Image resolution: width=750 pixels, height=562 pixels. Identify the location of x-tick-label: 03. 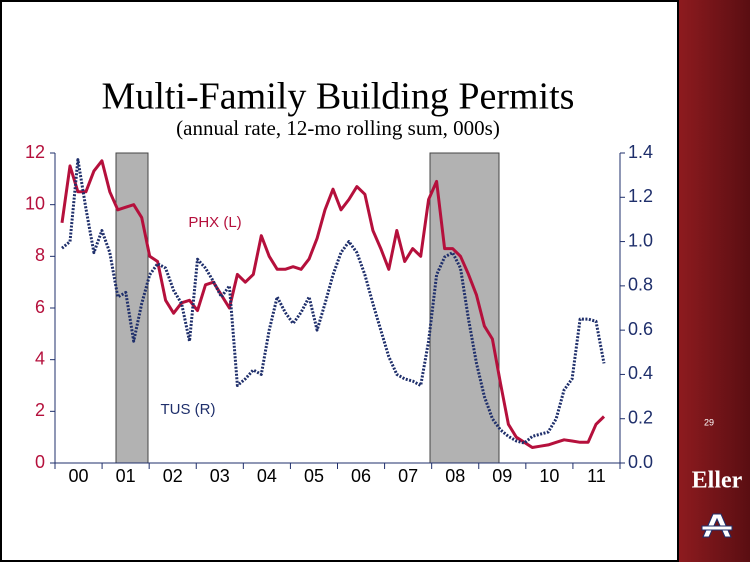
(220, 476).